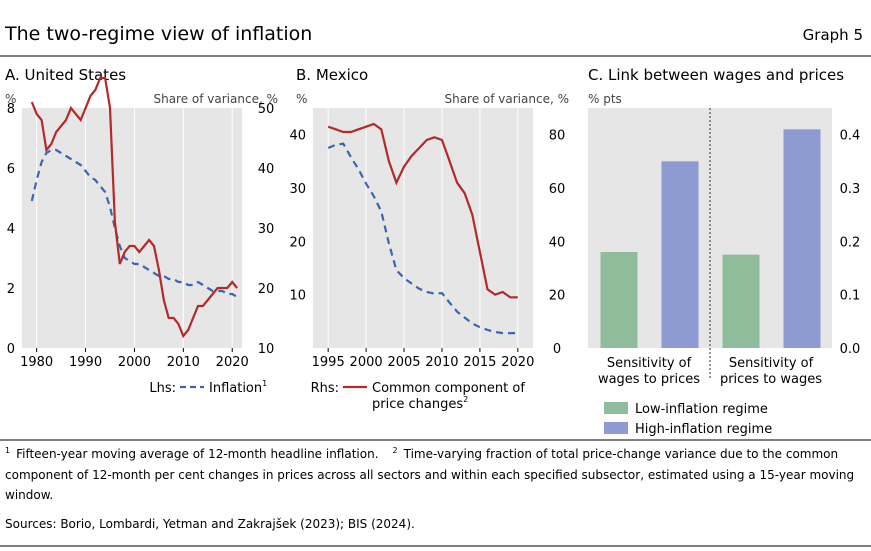  I want to click on b-left-tick-label: 30, so click(297, 189).